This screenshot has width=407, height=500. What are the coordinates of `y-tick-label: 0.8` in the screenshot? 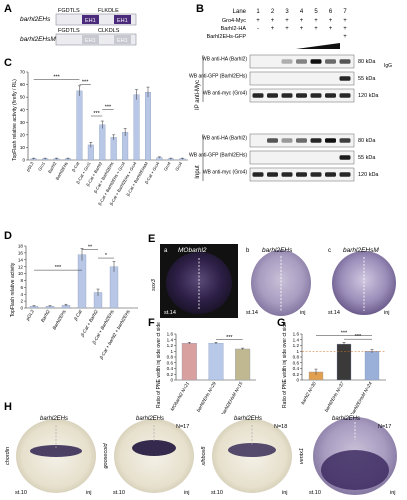 It's located at (170, 357).